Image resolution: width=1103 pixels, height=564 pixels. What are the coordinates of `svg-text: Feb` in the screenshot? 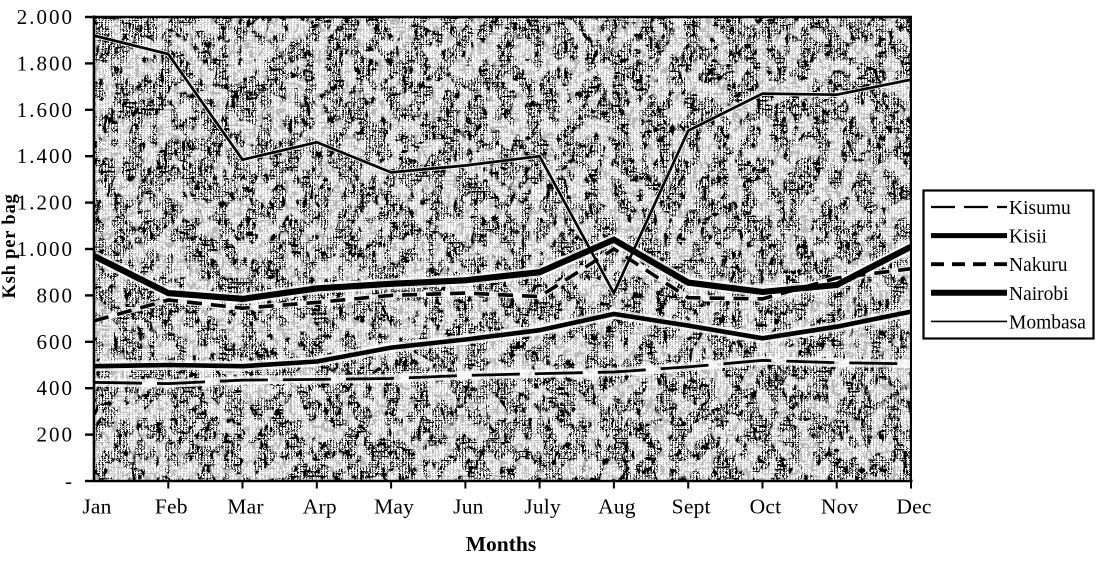 It's located at (171, 507).